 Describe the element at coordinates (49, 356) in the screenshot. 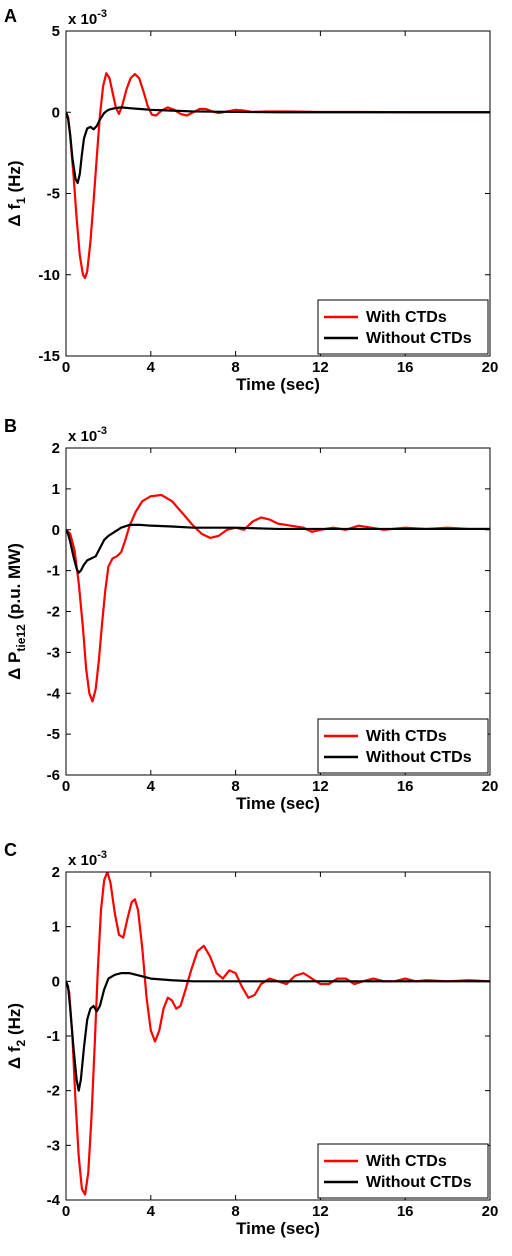

I see `y-tick-label: -15` at that location.